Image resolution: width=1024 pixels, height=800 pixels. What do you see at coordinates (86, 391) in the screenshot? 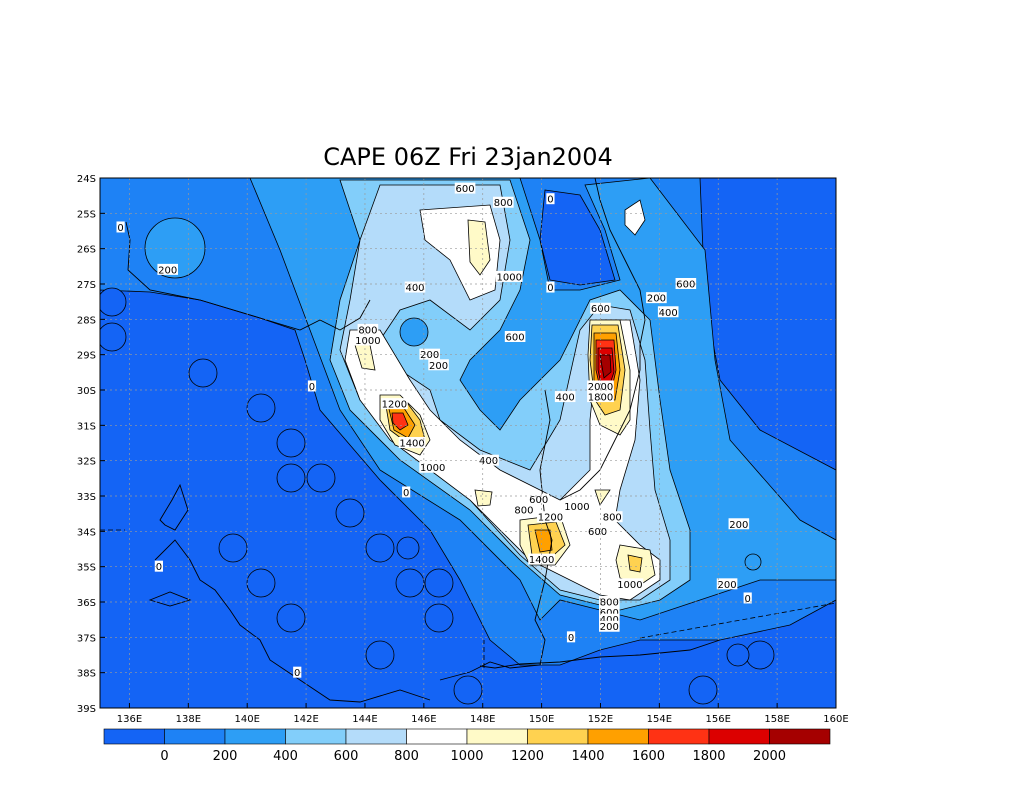
I see `y-tick-label: 30S` at bounding box center [86, 391].